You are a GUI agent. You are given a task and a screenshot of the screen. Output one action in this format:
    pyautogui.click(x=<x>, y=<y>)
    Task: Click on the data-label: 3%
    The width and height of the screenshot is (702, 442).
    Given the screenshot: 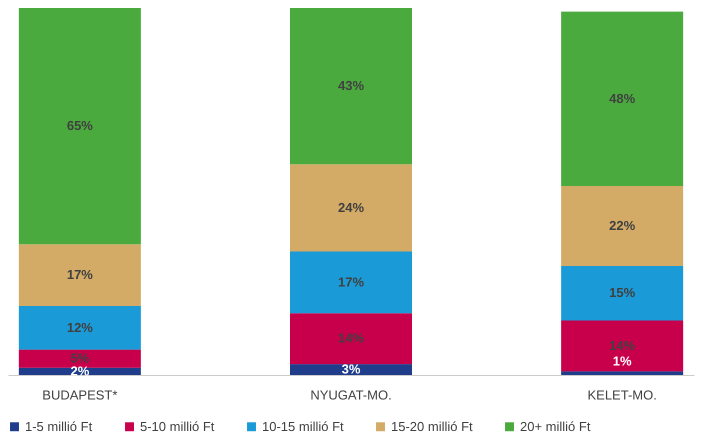 What is the action you would take?
    pyautogui.click(x=351, y=369)
    